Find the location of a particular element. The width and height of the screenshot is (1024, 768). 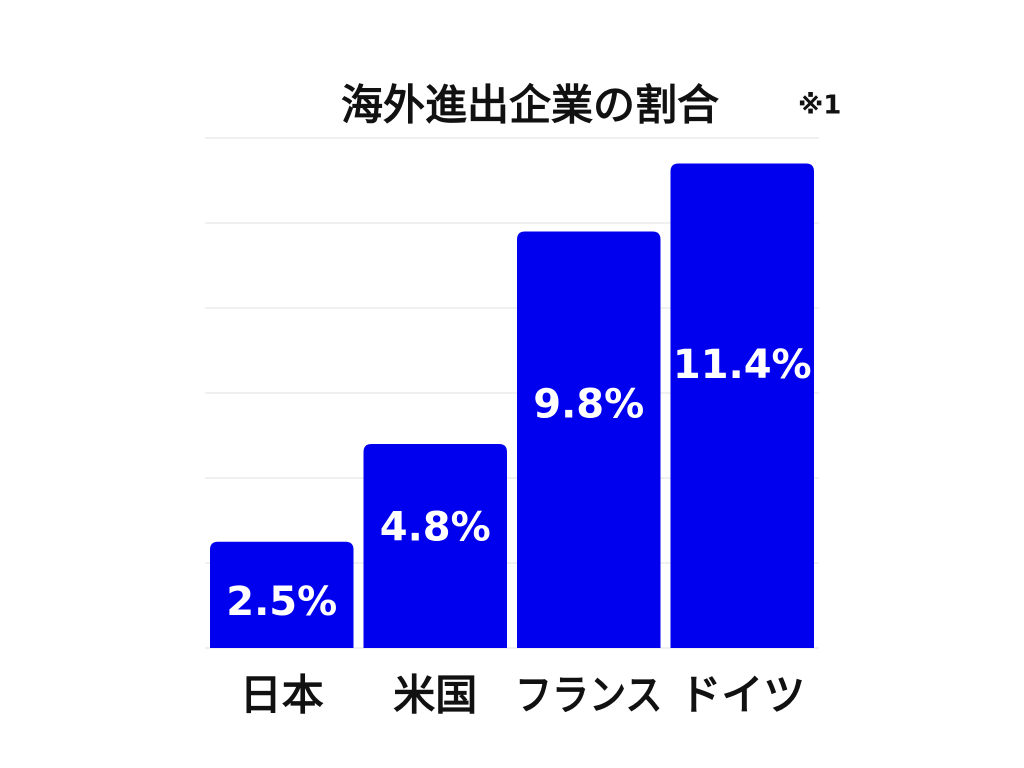

chart-title: 海外進出企業の割合 is located at coordinates (530, 105).